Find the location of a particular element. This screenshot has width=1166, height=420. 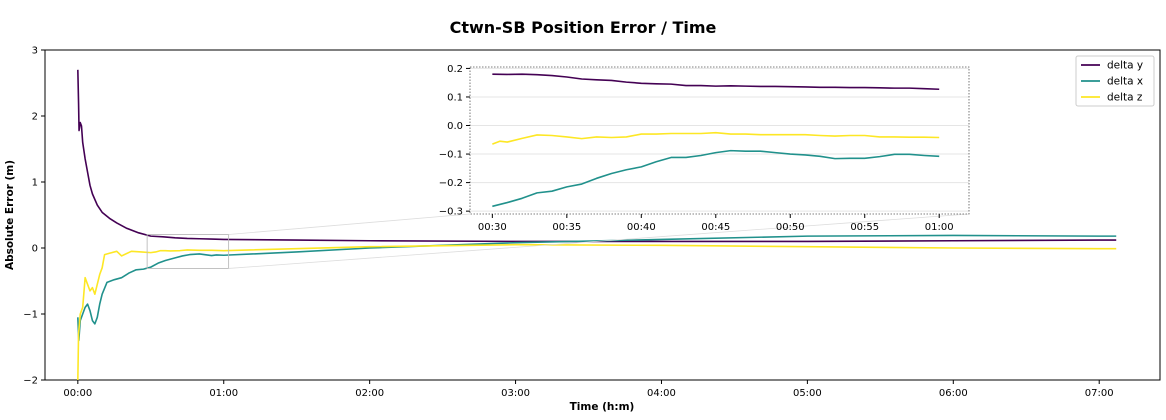

legend-box is located at coordinates (1115, 81).